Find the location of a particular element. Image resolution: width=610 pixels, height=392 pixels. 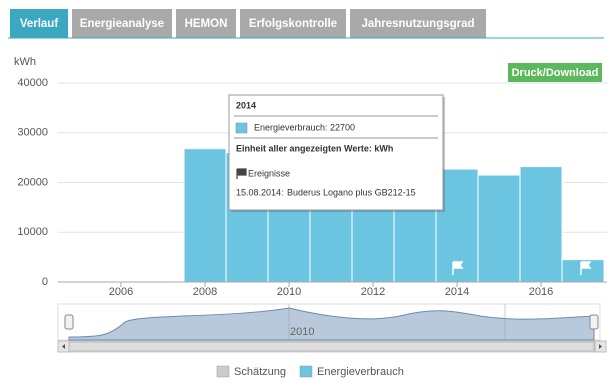

x-tick-label: 2012 is located at coordinates (373, 292).